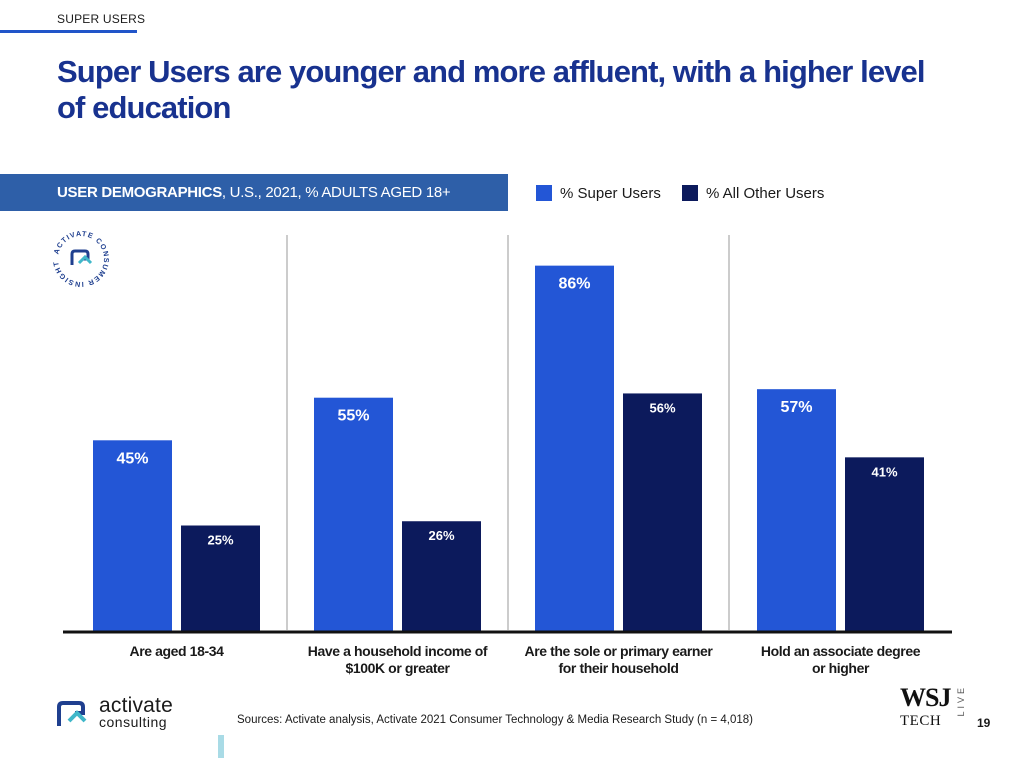  Describe the element at coordinates (397, 668) in the screenshot. I see `category-label: $100K or greater` at that location.